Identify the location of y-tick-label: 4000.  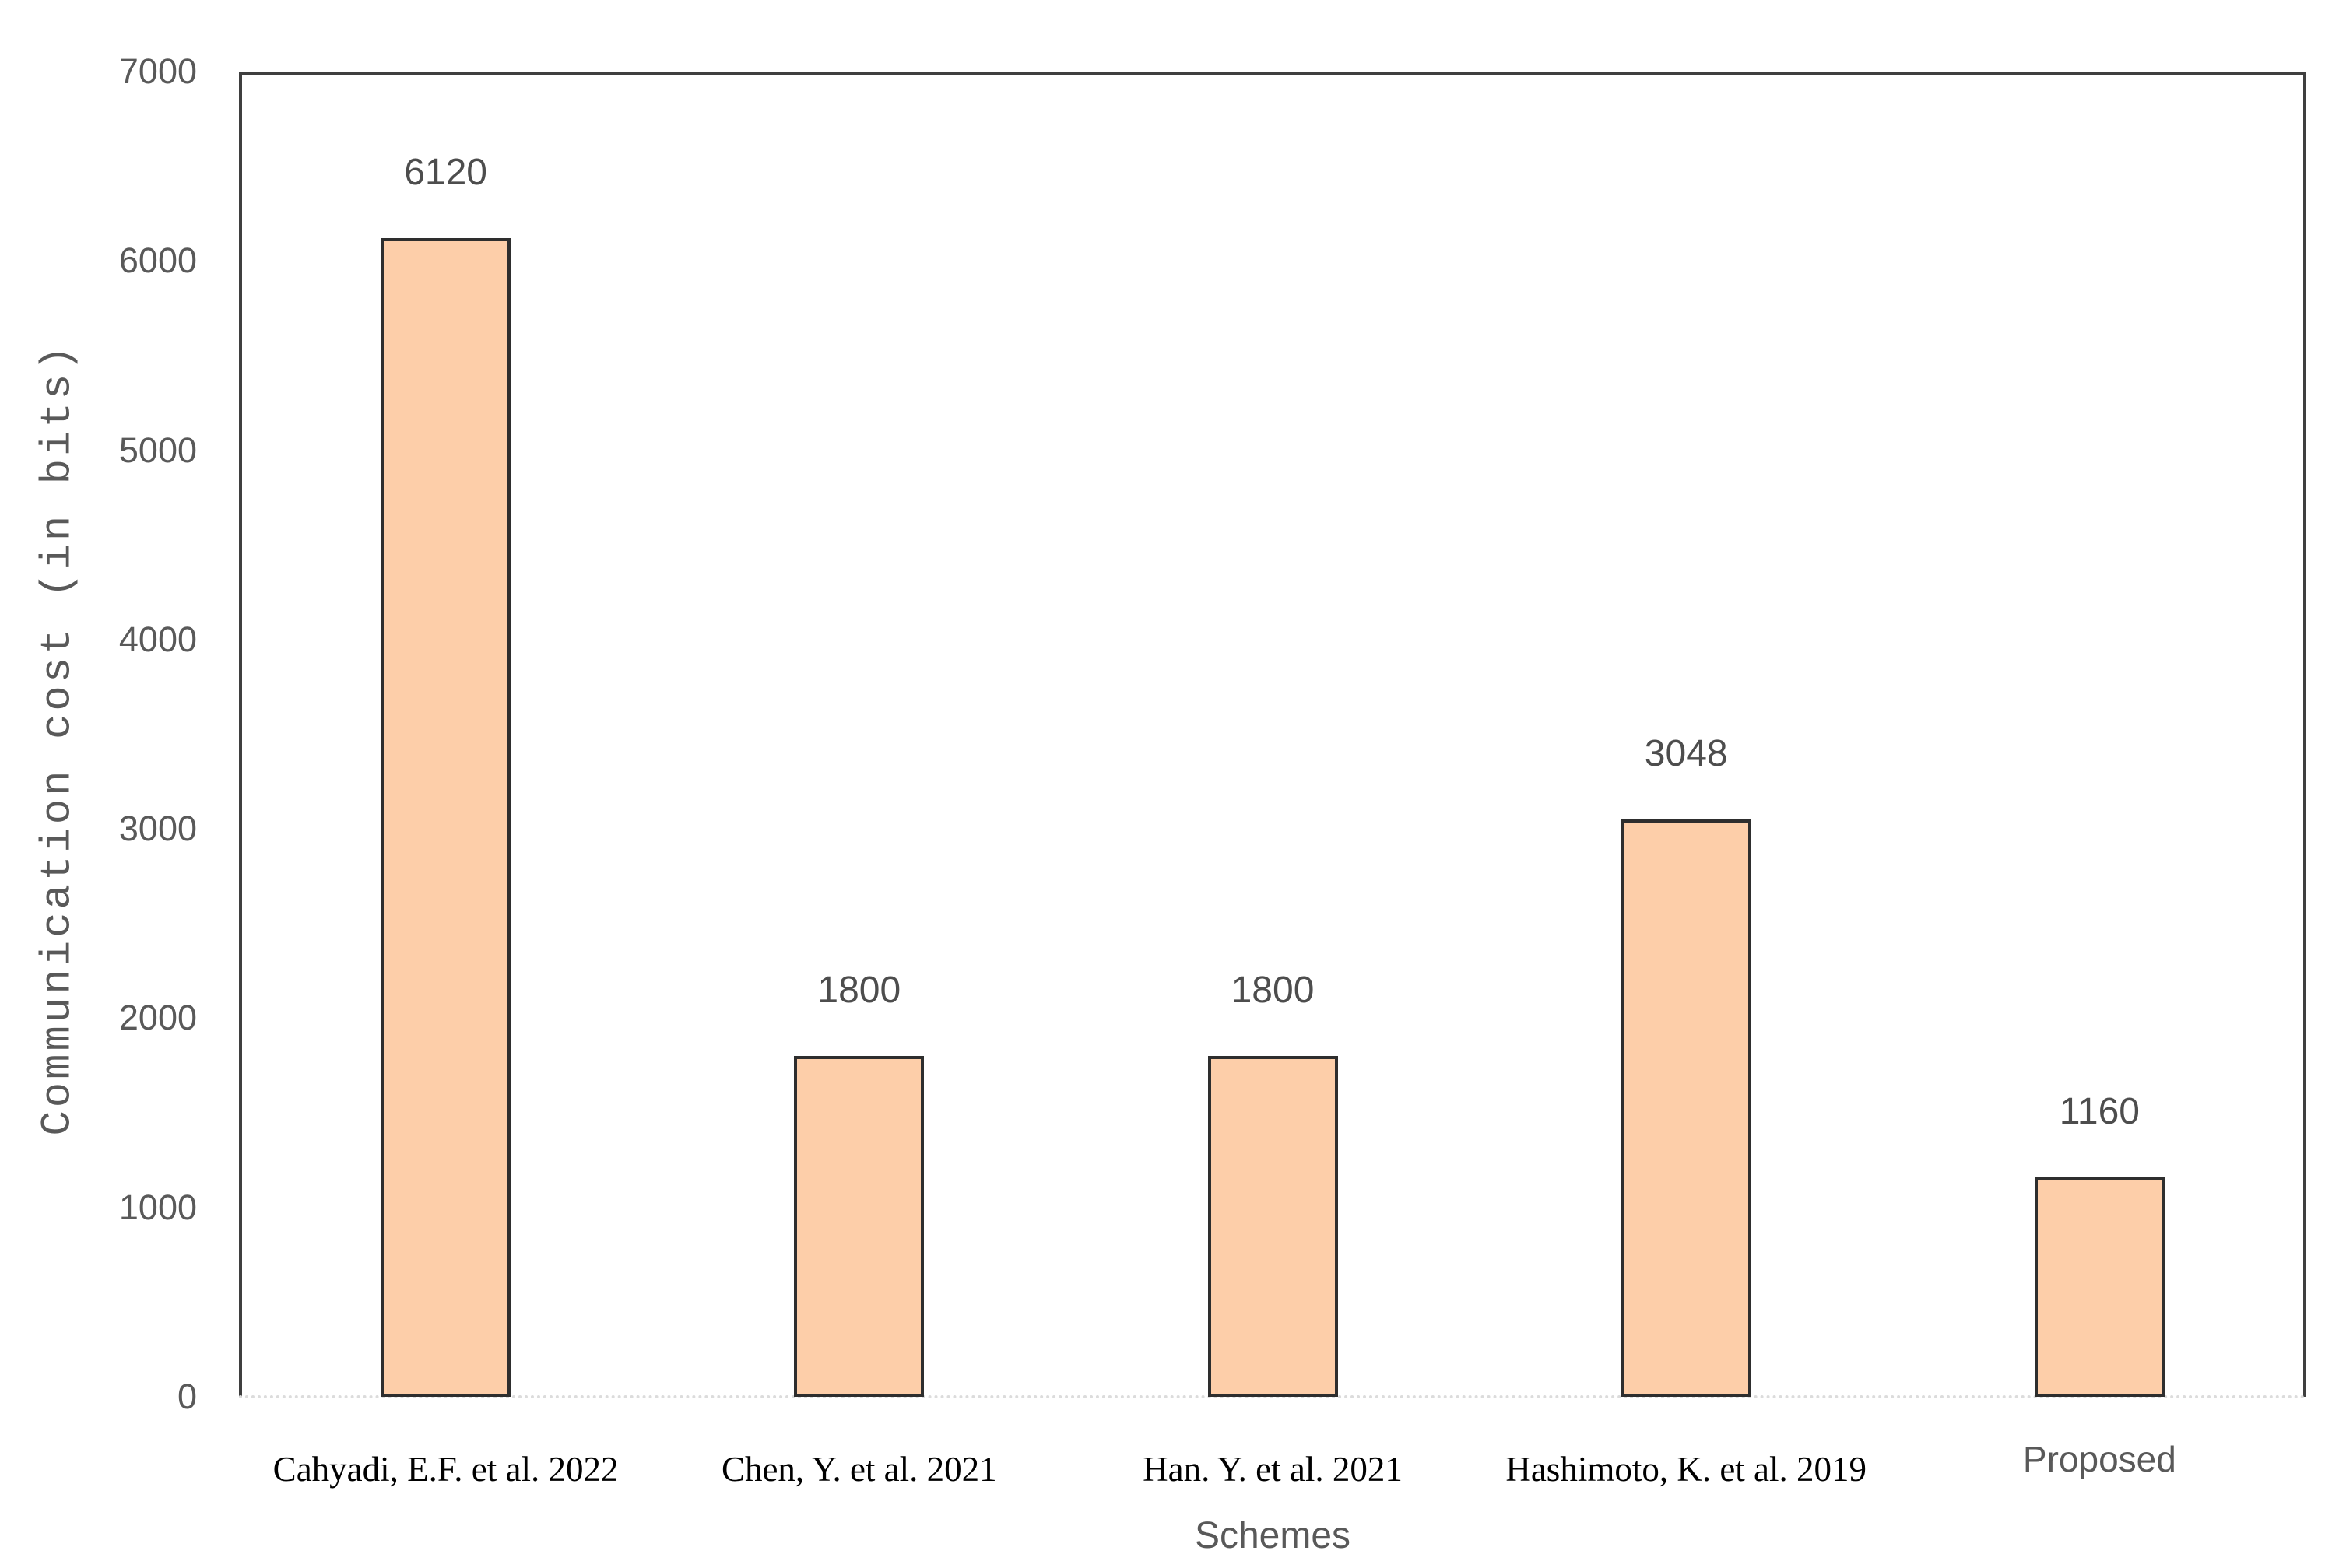
(157, 639).